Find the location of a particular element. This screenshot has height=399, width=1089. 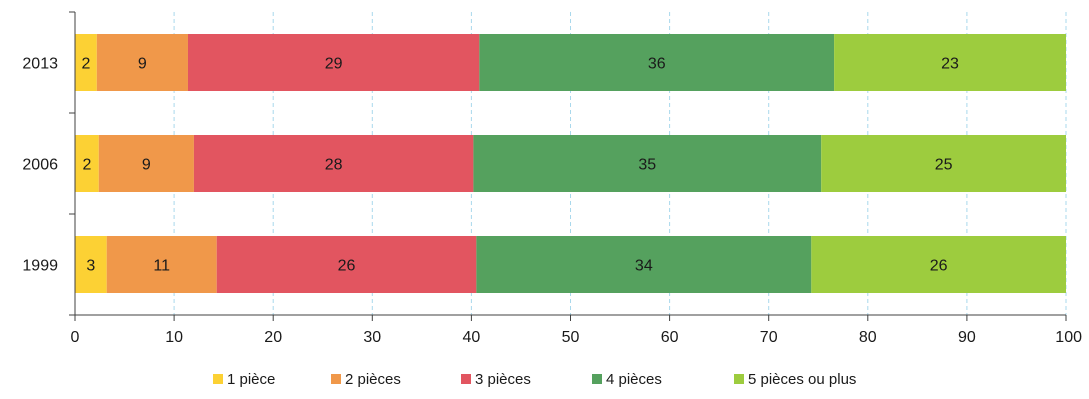

data-label: 29 is located at coordinates (334, 64).